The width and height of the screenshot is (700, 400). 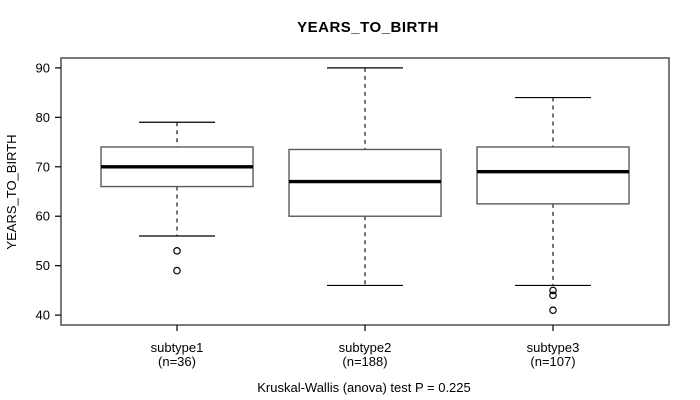 What do you see at coordinates (43, 265) in the screenshot?
I see `y-tick-label: 50` at bounding box center [43, 265].